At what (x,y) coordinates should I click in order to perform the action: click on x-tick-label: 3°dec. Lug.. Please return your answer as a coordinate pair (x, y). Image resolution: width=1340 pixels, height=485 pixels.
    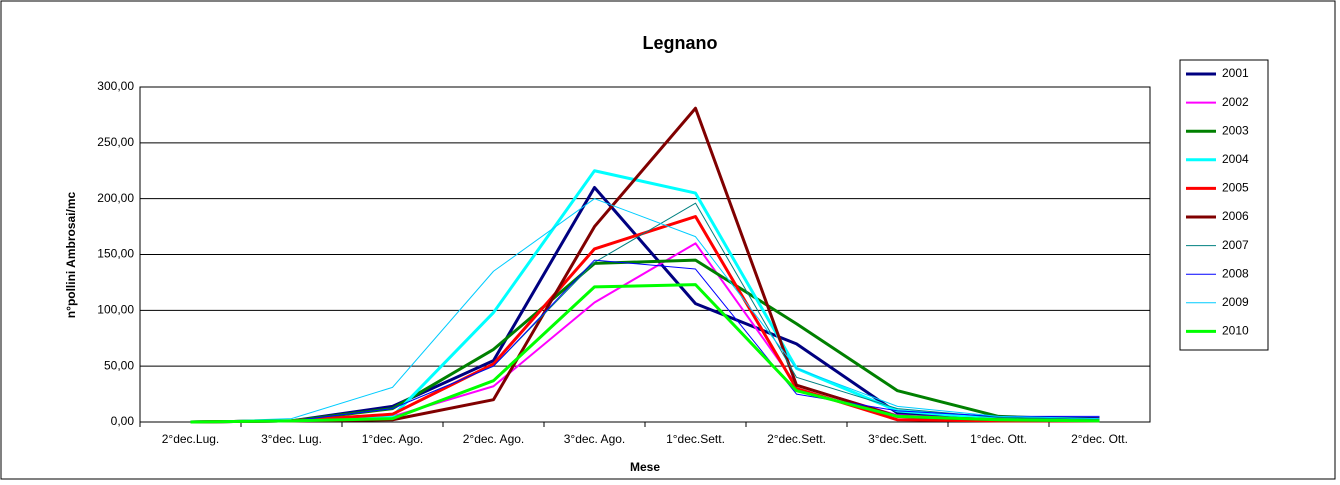
    Looking at the image, I should click on (291, 439).